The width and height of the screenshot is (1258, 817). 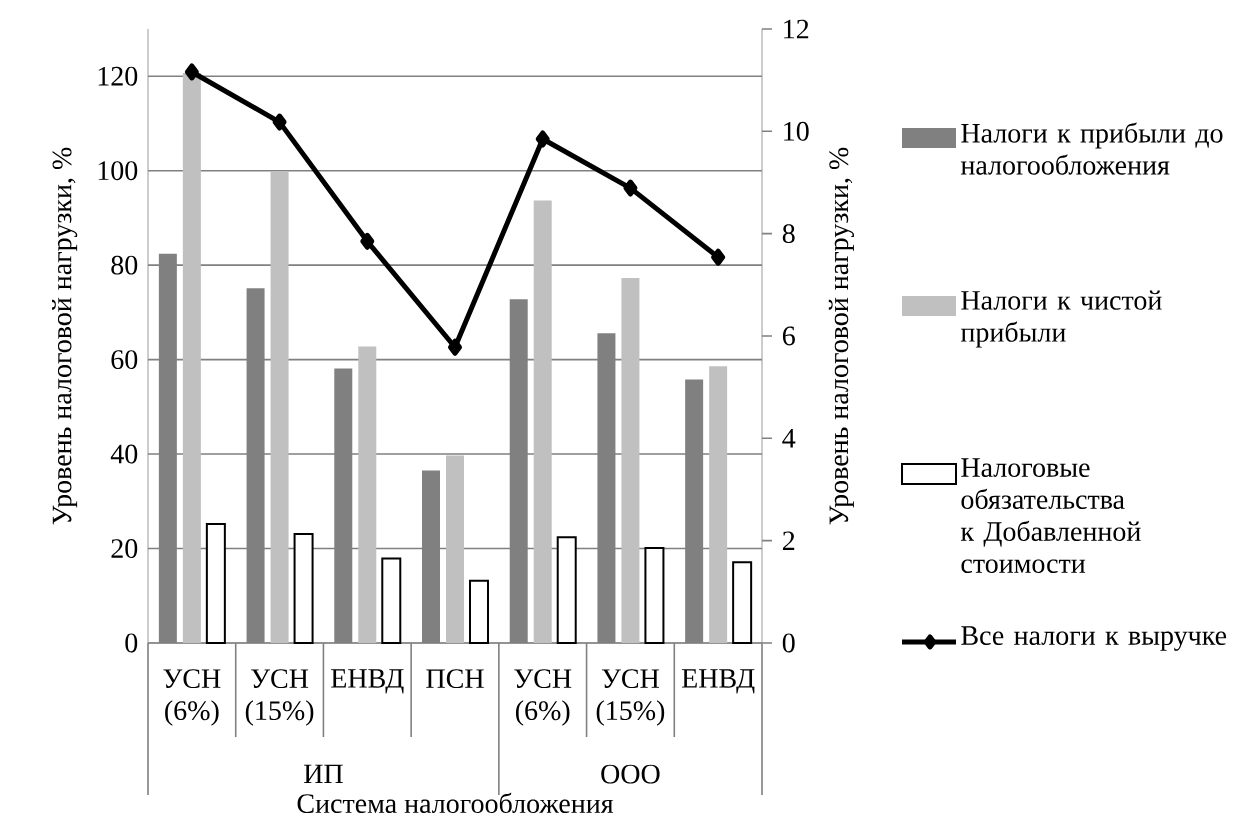 What do you see at coordinates (841, 336) in the screenshot?
I see `y2-axis-title: Уровень налоговой нагрузки, %` at bounding box center [841, 336].